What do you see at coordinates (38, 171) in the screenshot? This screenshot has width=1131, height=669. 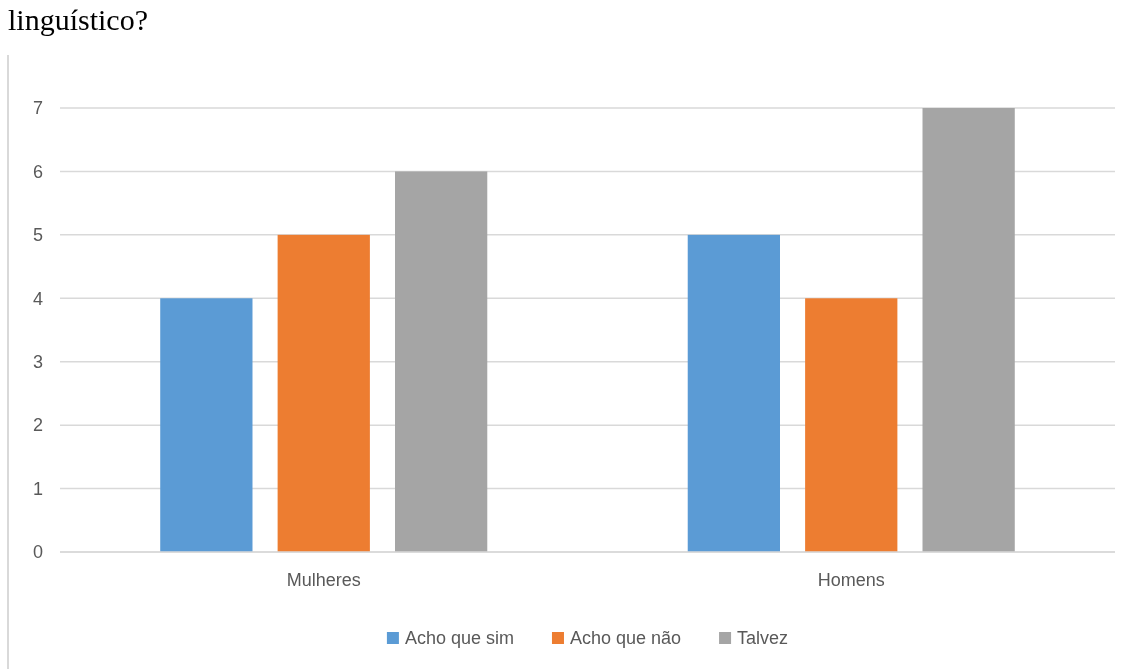 I see `y-tick-label: 6` at bounding box center [38, 171].